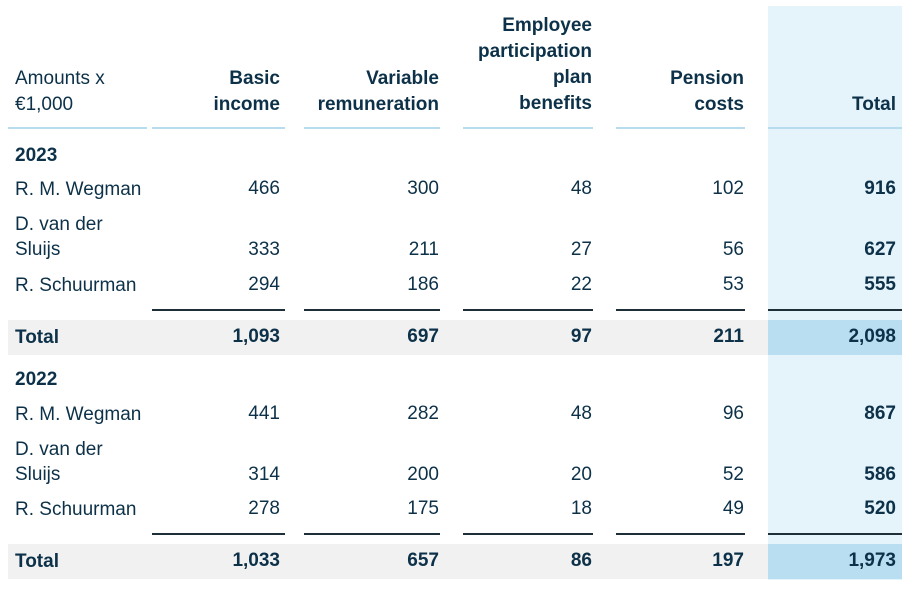 The height and width of the screenshot is (592, 920). I want to click on variable-cell: 282, so click(423, 413).